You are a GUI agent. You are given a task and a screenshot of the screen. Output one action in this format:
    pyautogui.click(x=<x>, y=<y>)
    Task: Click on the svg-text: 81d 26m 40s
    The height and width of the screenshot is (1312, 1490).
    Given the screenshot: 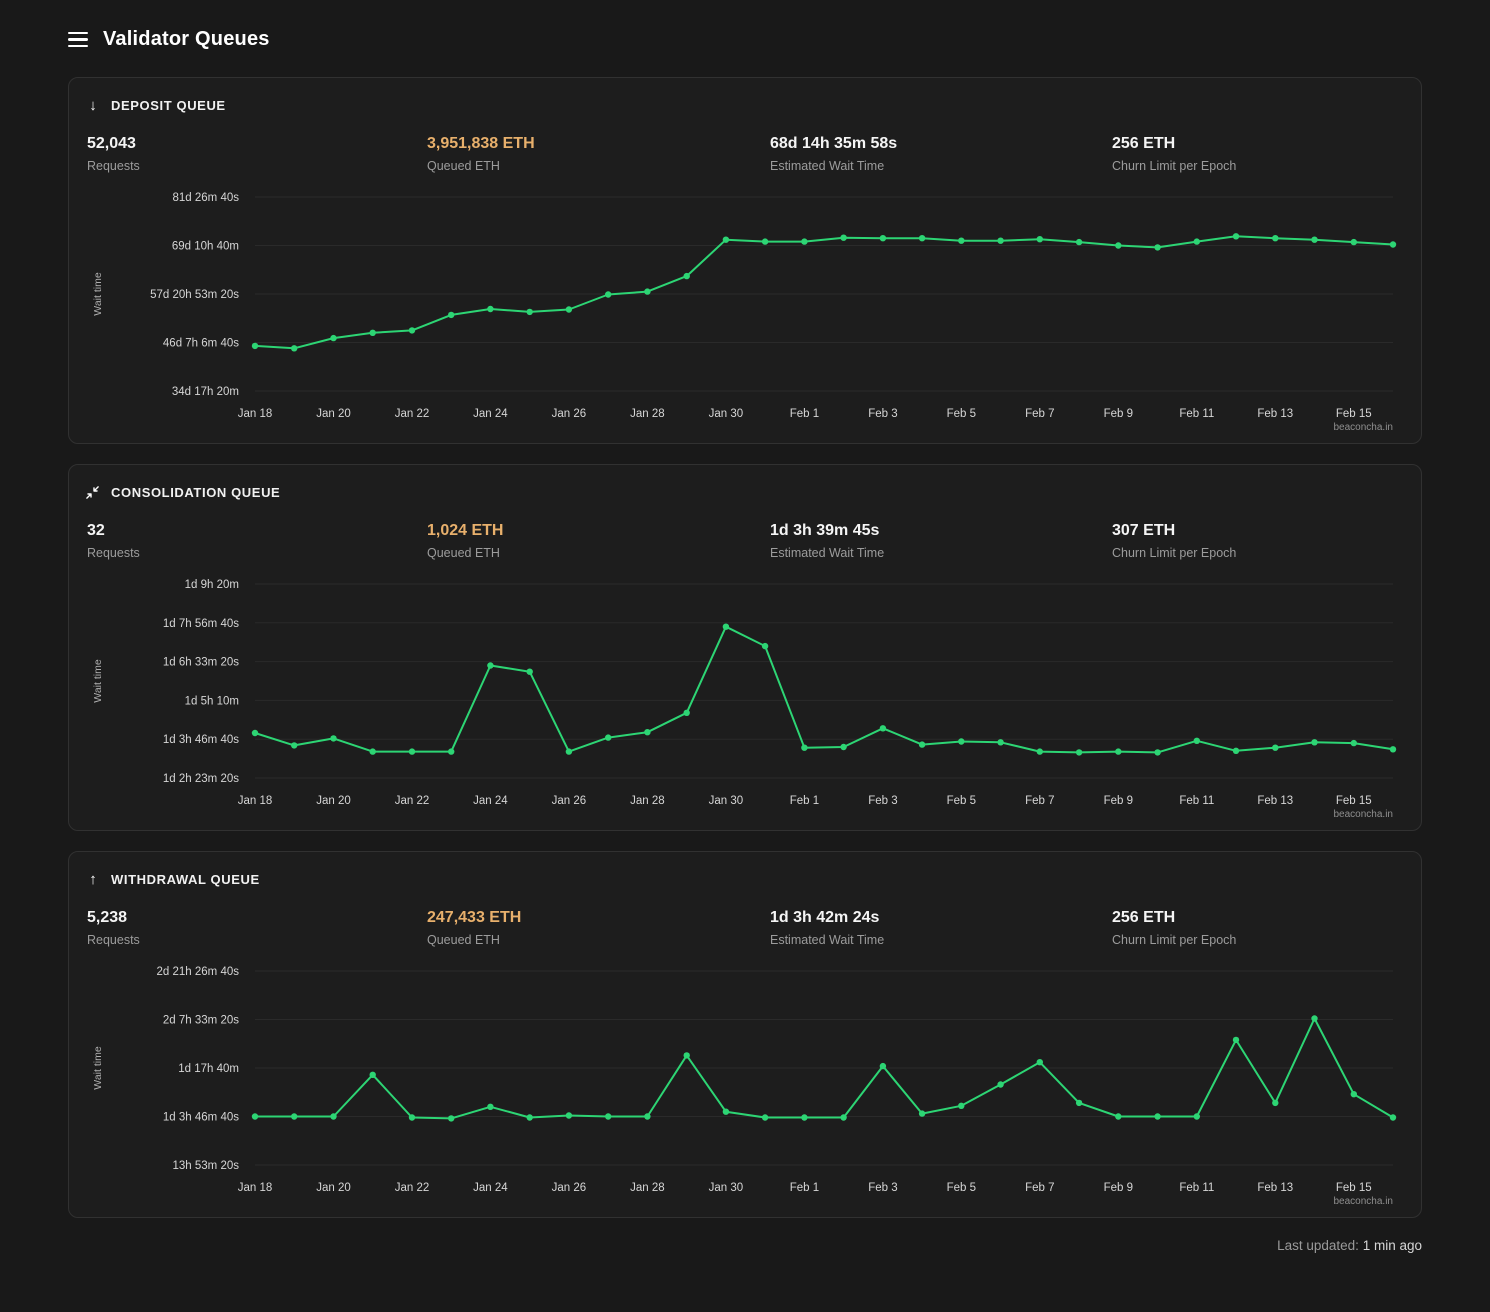 What is the action you would take?
    pyautogui.click(x=206, y=198)
    